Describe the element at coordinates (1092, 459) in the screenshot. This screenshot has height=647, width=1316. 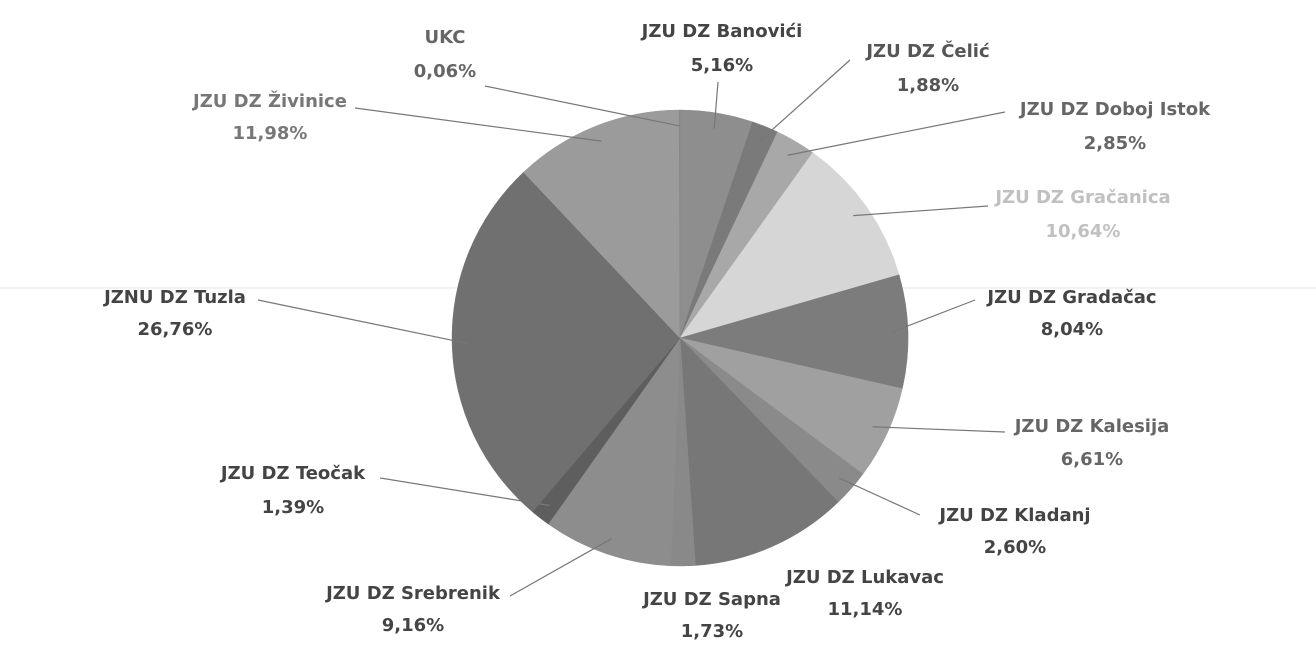
I see `slice-value-label: 6,61%` at that location.